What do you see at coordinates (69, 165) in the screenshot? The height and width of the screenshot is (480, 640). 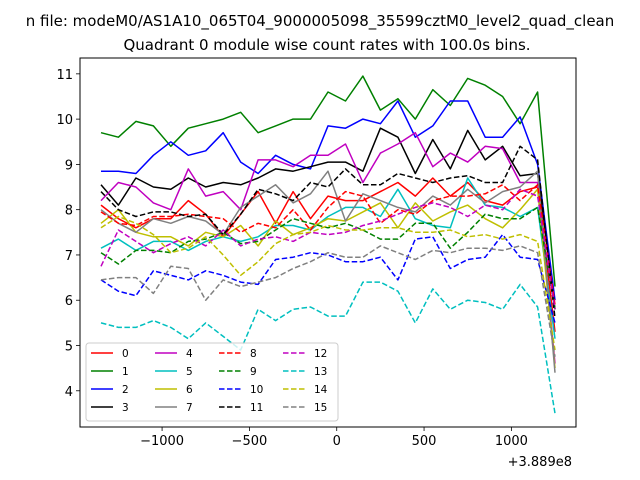 I see `y-tick-label: 9` at bounding box center [69, 165].